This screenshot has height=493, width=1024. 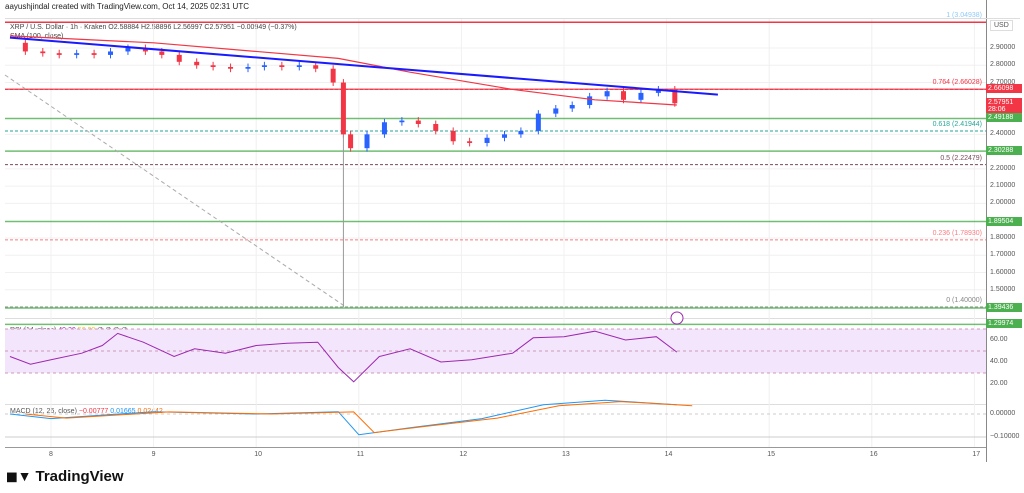 What do you see at coordinates (1004, 89) in the screenshot?
I see `price-tag: 2.66098` at bounding box center [1004, 89].